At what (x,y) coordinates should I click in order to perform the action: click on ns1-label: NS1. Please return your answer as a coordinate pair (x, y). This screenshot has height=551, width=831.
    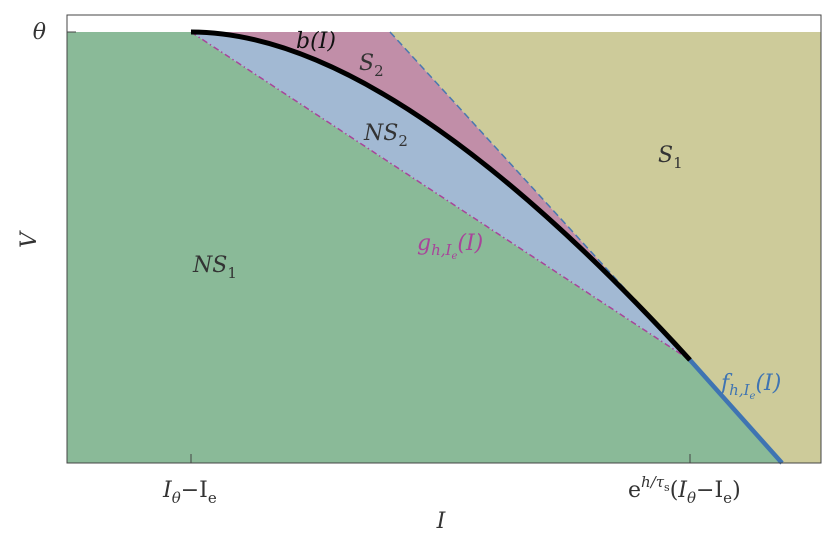
    Looking at the image, I should click on (214, 267).